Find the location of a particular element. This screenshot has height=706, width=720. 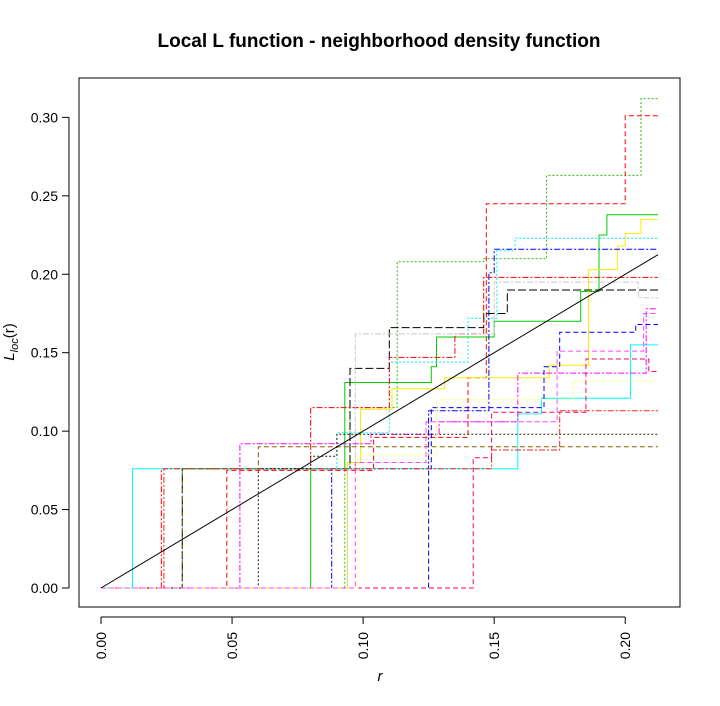

y-tick-label: 0.15 is located at coordinates (44, 353).